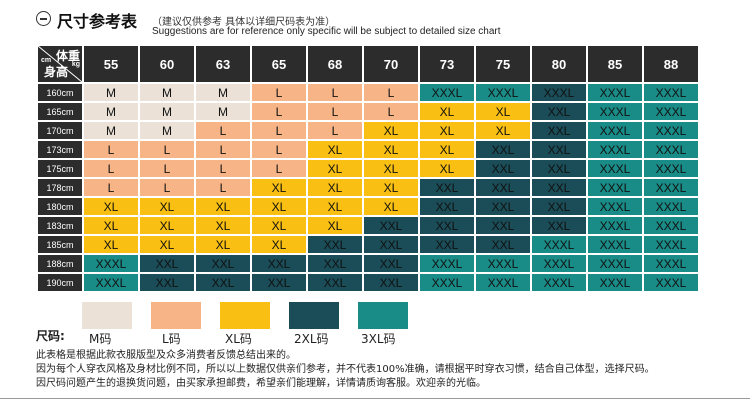 The width and height of the screenshot is (750, 417). I want to click on table-row: 180cm XL XL XL XL XL XL XXL XXL XXL XXXL XXXL, so click(368, 206).